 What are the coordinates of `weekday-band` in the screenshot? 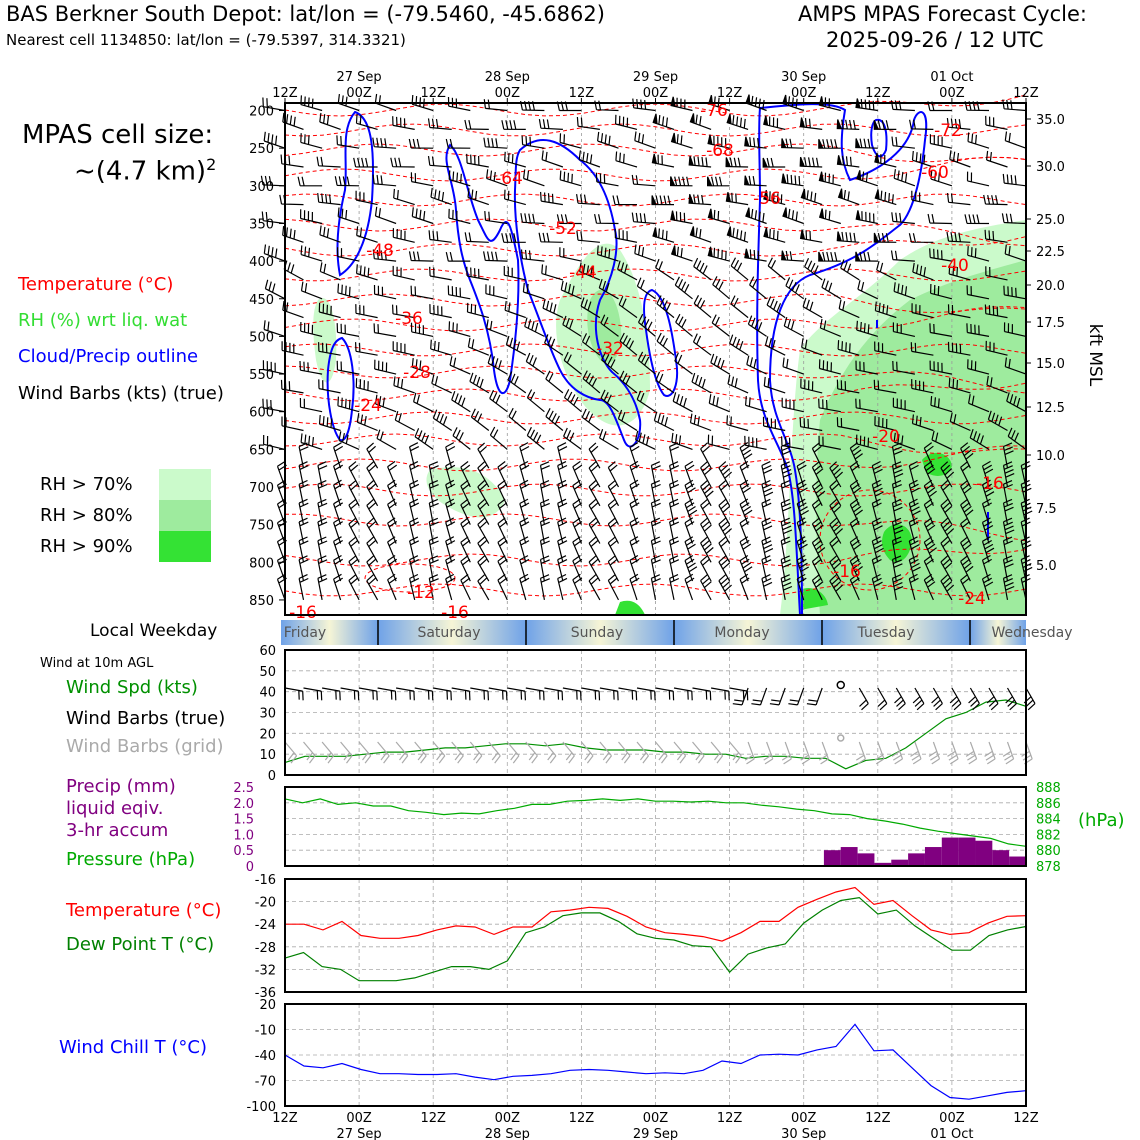 It's located at (896, 632).